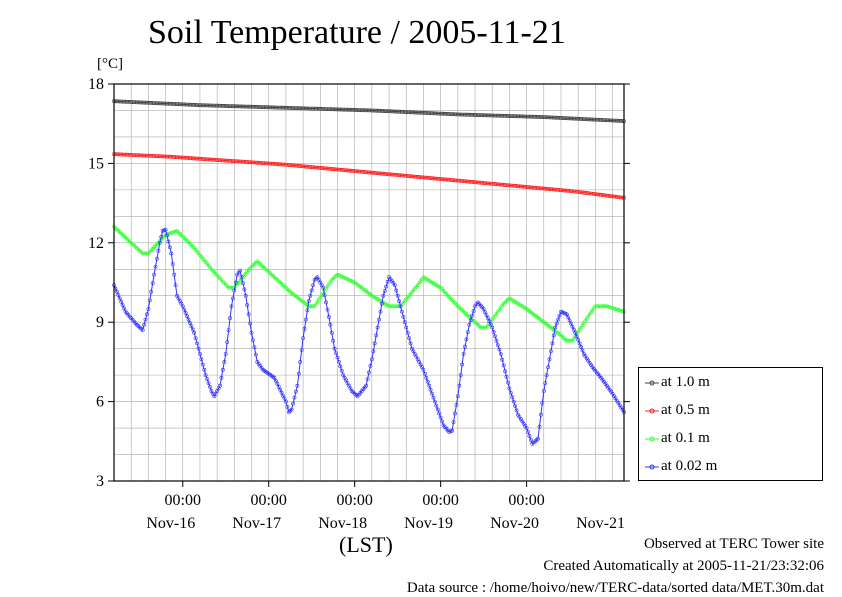 The width and height of the screenshot is (842, 597). What do you see at coordinates (685, 382) in the screenshot?
I see `legend-label-1m: at 1.0 m` at bounding box center [685, 382].